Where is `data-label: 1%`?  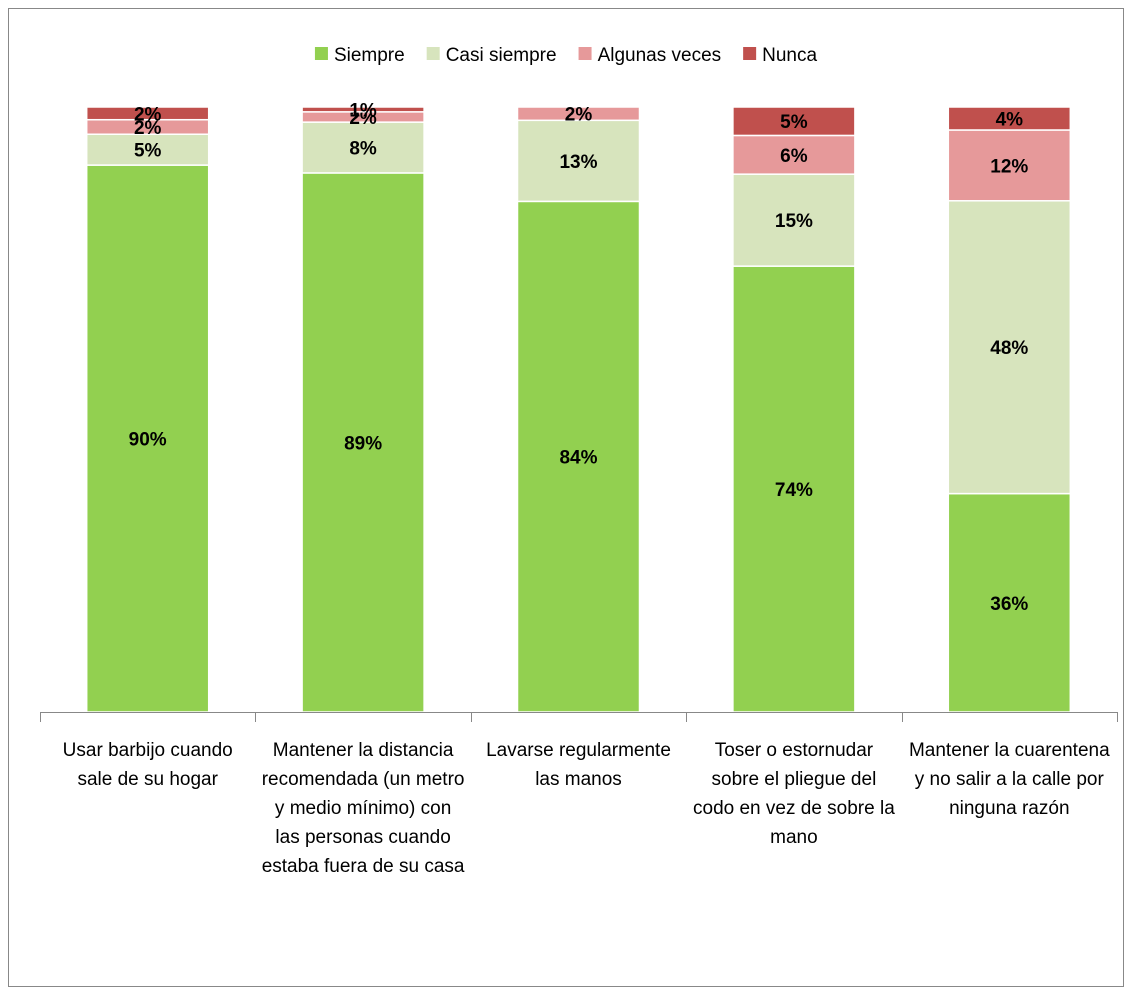 data-label: 1% is located at coordinates (363, 110).